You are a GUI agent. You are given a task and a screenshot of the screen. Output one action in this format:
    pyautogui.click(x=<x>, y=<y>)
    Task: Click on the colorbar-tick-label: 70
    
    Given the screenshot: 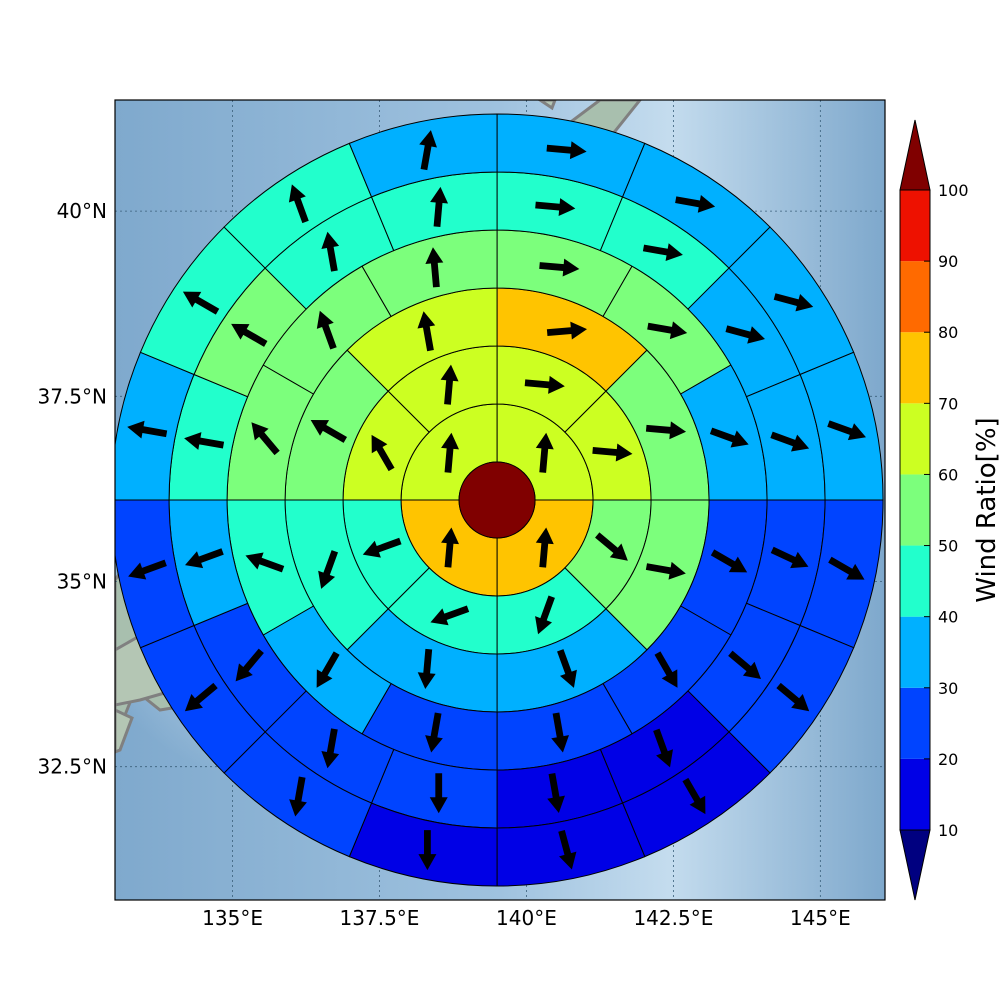 What is the action you would take?
    pyautogui.click(x=948, y=403)
    